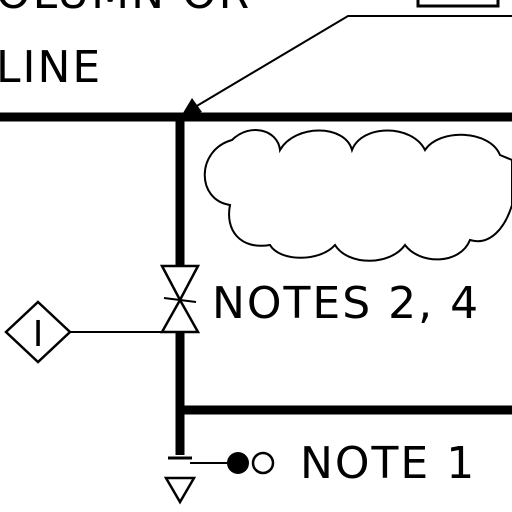  I want to click on instrument-tag-letter: I, so click(38, 334).